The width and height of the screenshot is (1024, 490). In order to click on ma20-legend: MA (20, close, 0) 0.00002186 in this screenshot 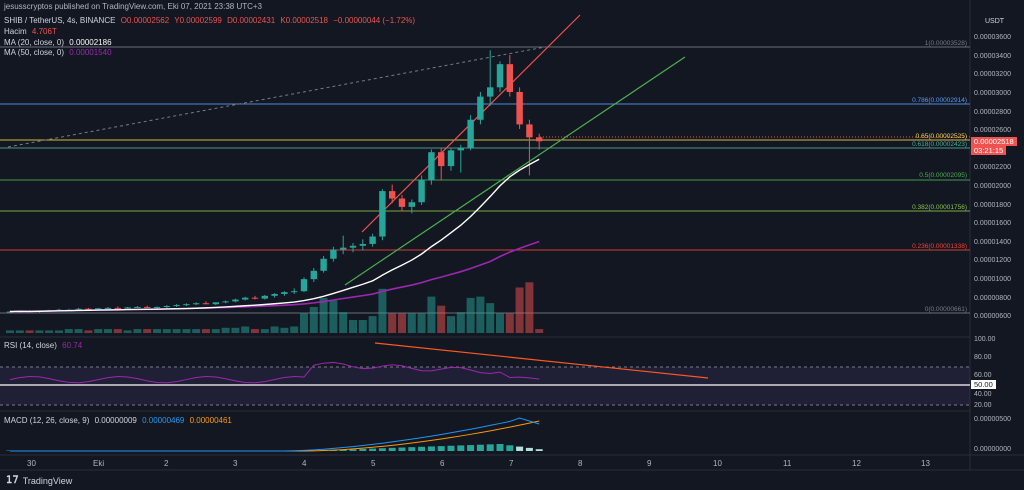, I will do `click(59, 43)`.